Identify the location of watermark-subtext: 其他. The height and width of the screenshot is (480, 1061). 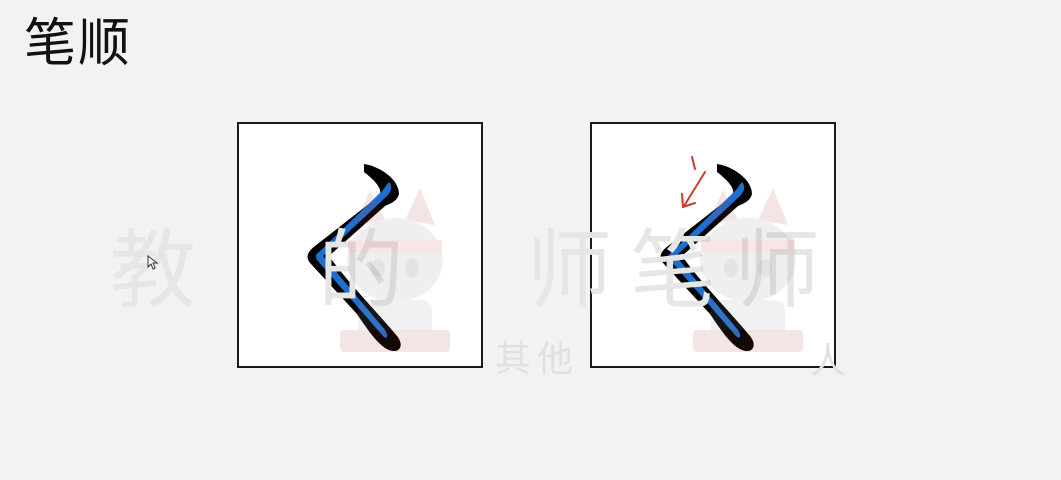
(537, 359).